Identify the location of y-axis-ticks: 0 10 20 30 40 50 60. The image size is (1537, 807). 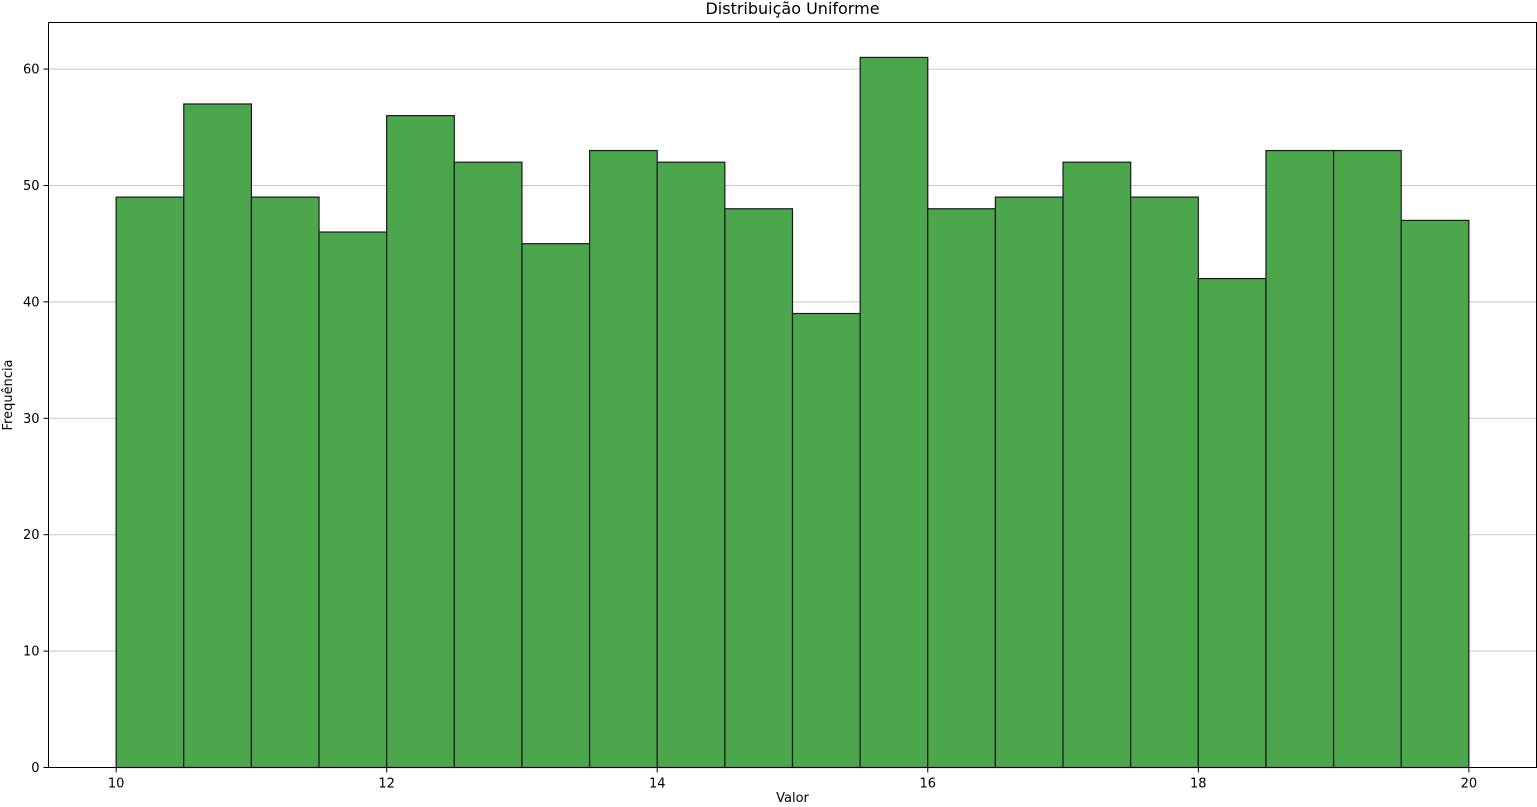
(36, 419).